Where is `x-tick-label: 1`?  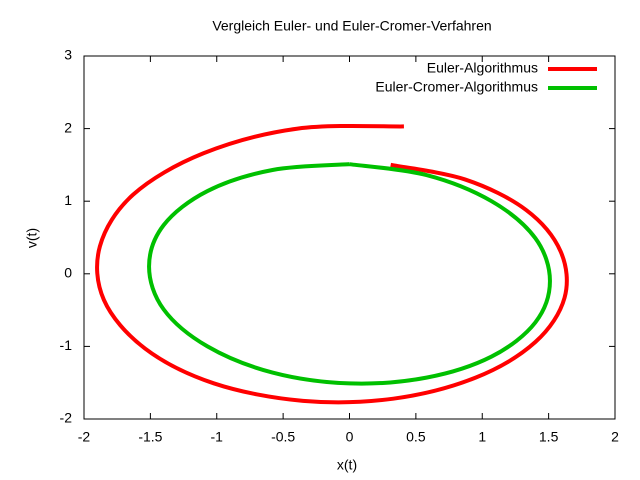 x-tick-label: 1 is located at coordinates (482, 437).